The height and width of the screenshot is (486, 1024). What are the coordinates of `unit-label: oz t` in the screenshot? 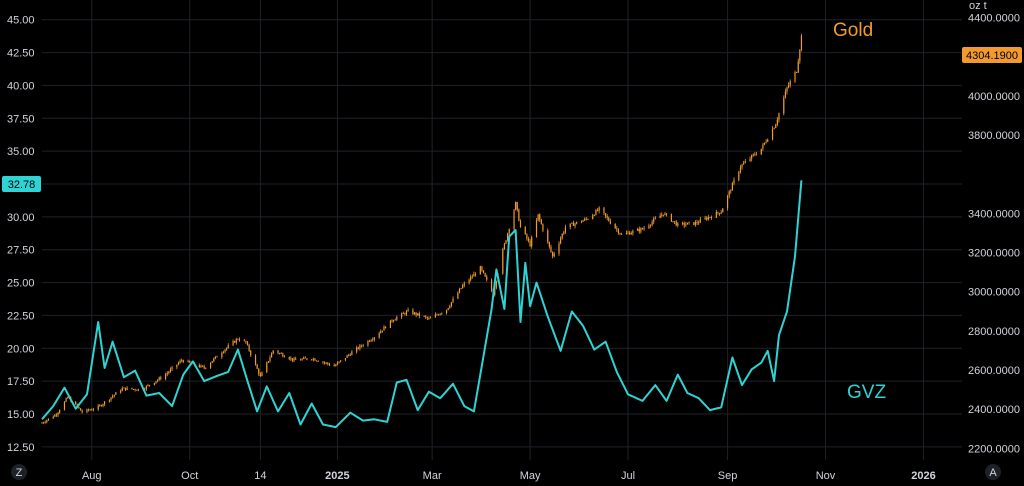 It's located at (978, 6).